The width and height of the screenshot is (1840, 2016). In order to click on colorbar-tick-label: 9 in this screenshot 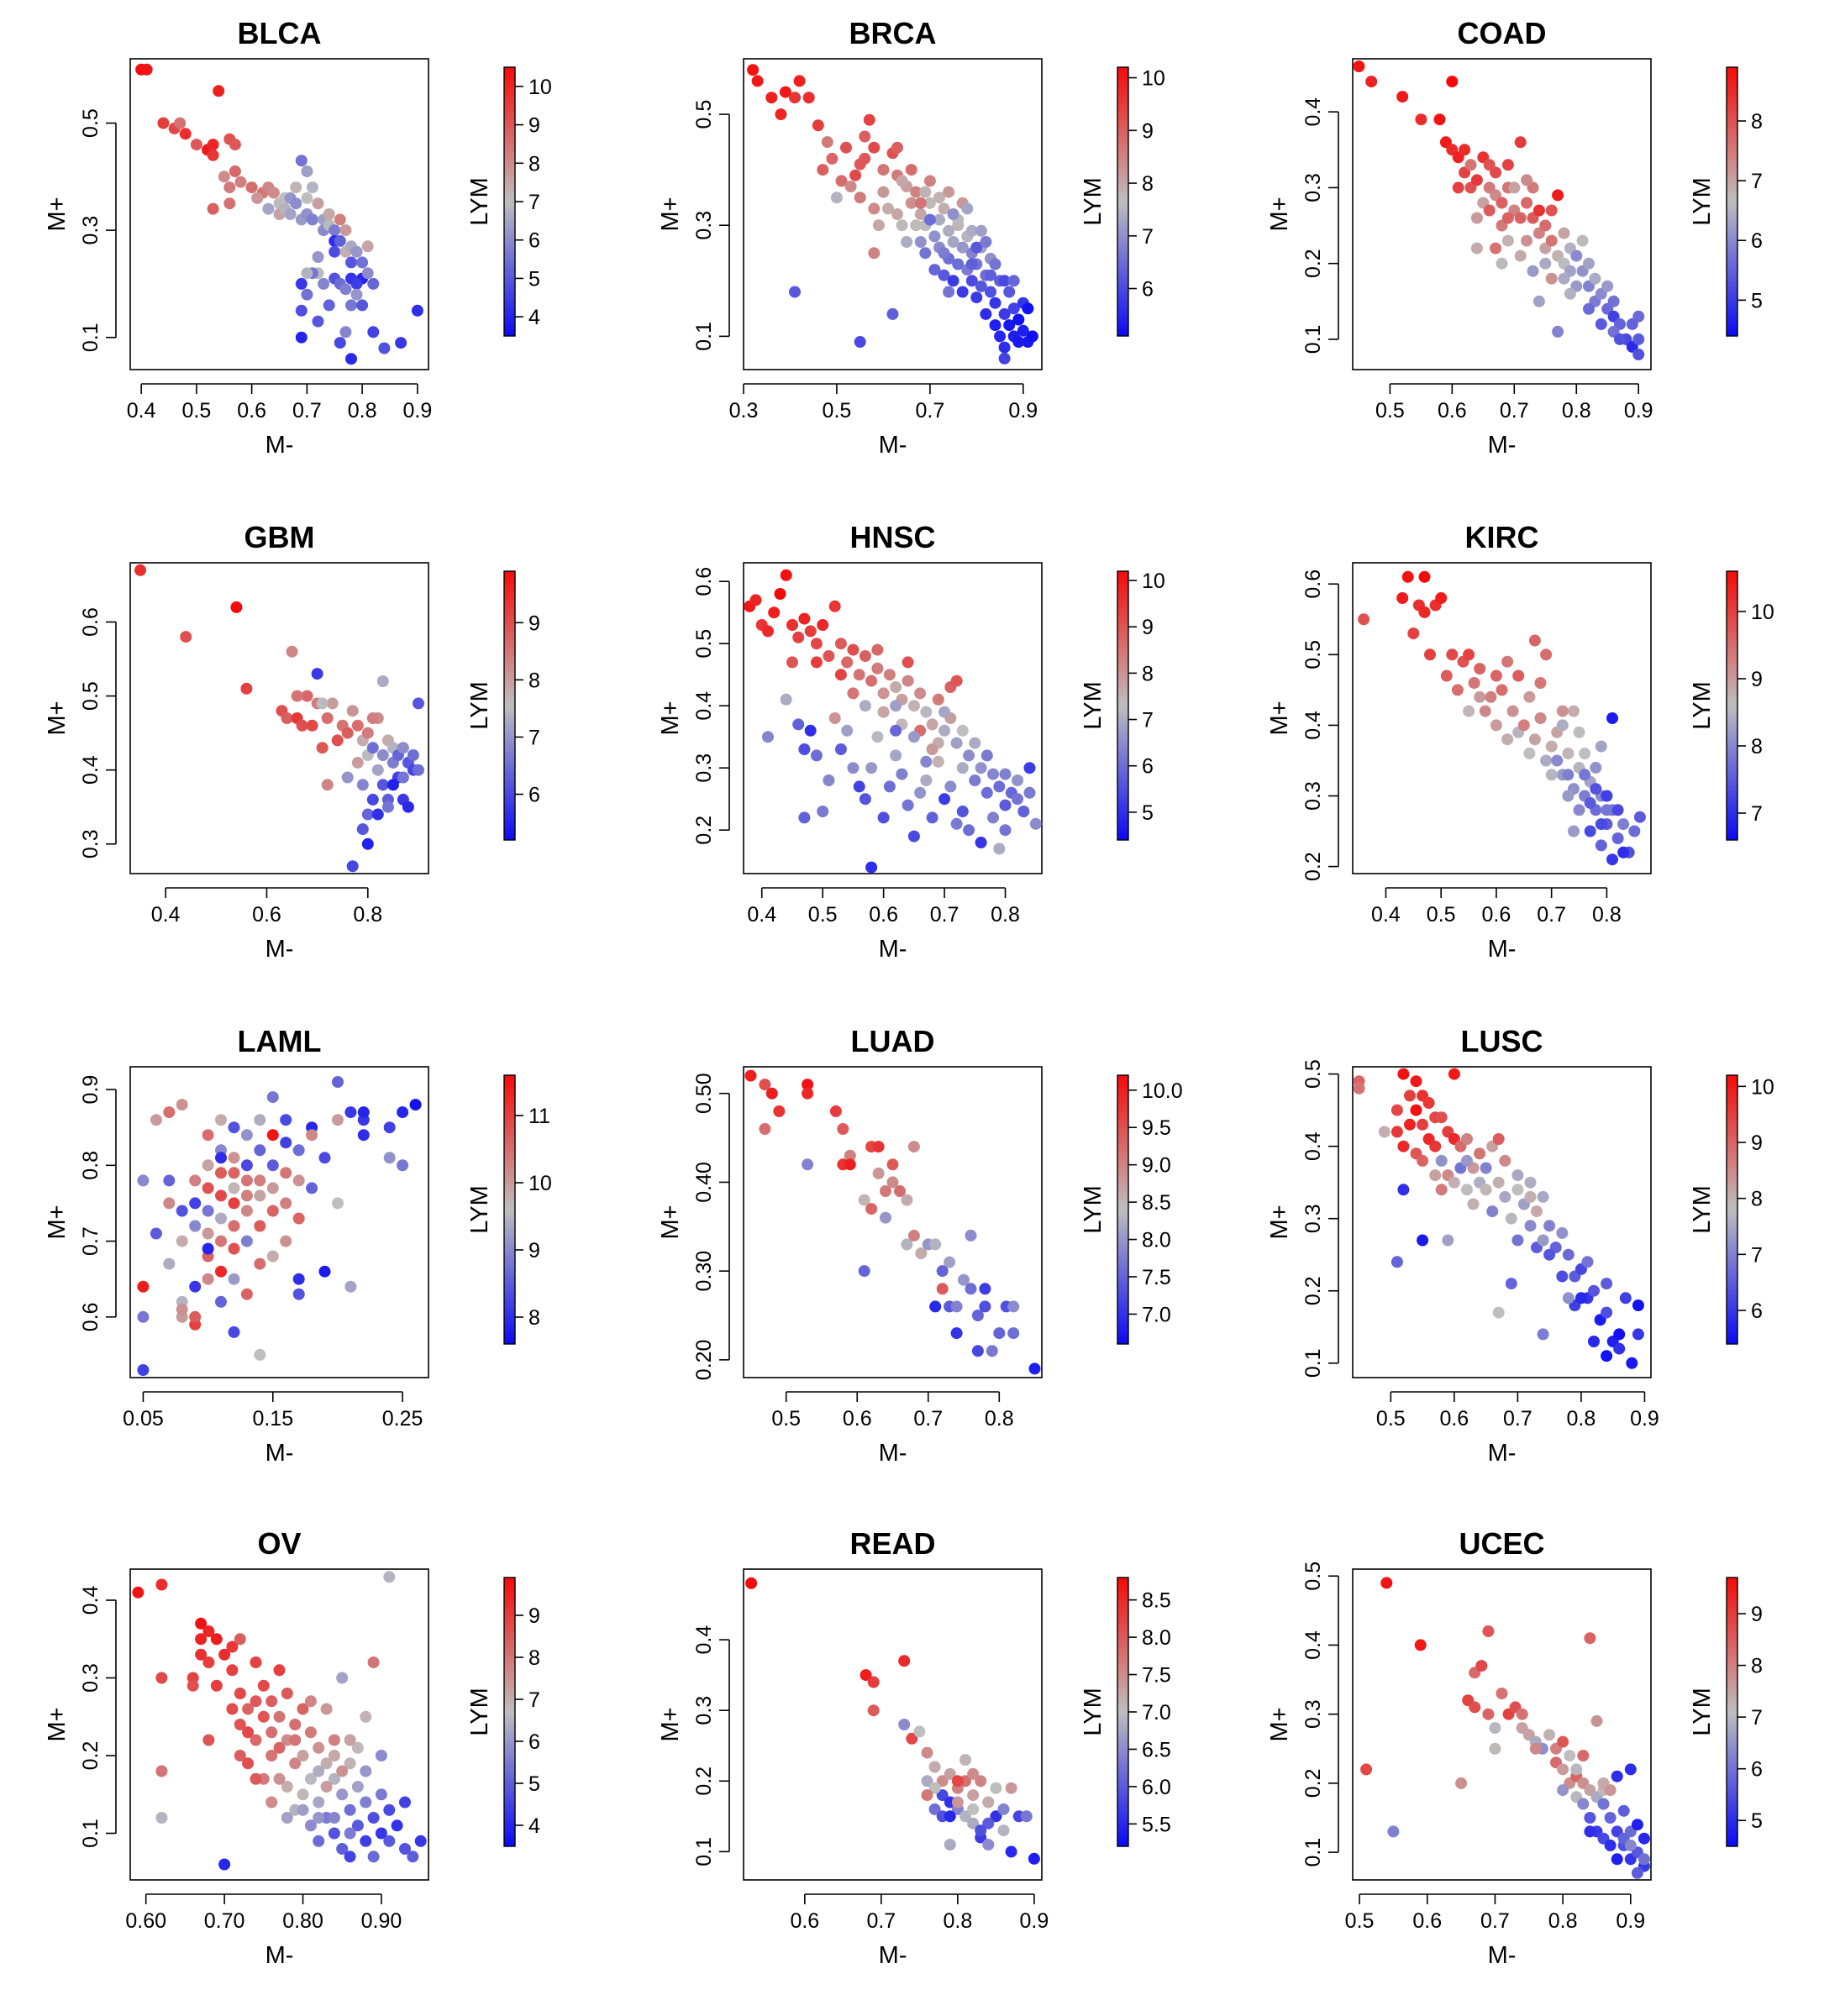, I will do `click(534, 623)`.